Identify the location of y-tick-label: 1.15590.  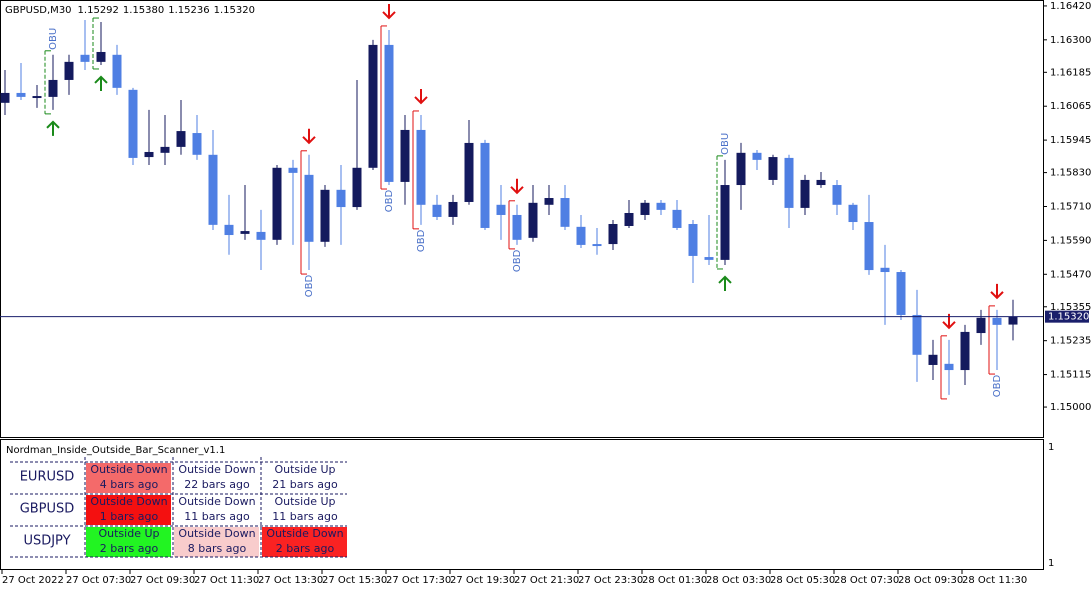
(1070, 240).